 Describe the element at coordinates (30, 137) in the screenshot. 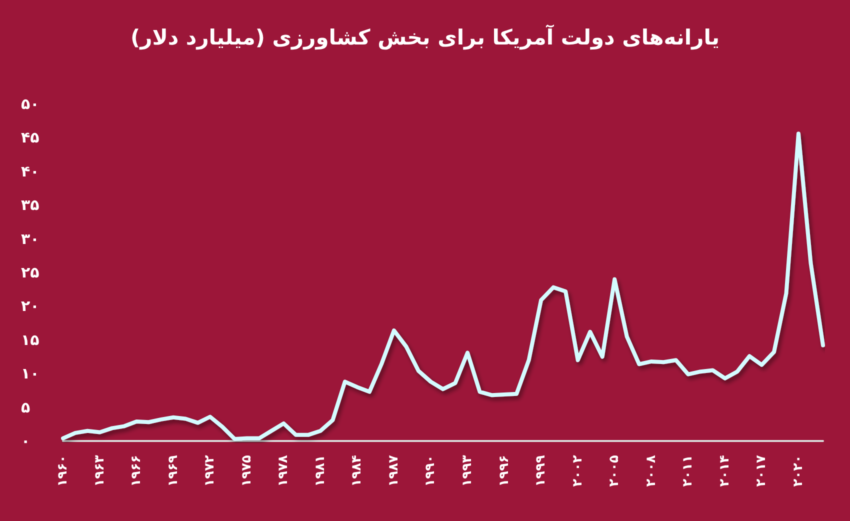

I see `y-tick-label: ۴۵` at that location.